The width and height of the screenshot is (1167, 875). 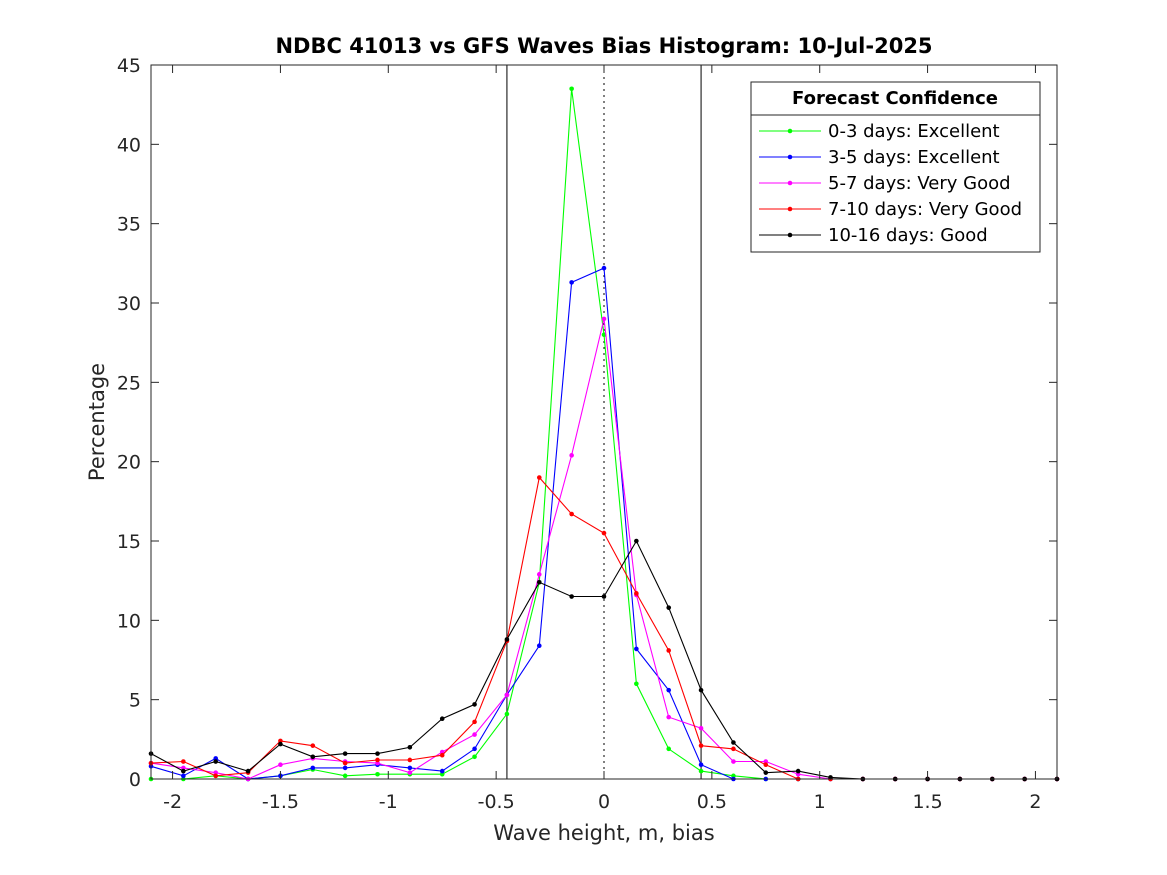 I want to click on y-tick-label: 5, so click(x=135, y=701).